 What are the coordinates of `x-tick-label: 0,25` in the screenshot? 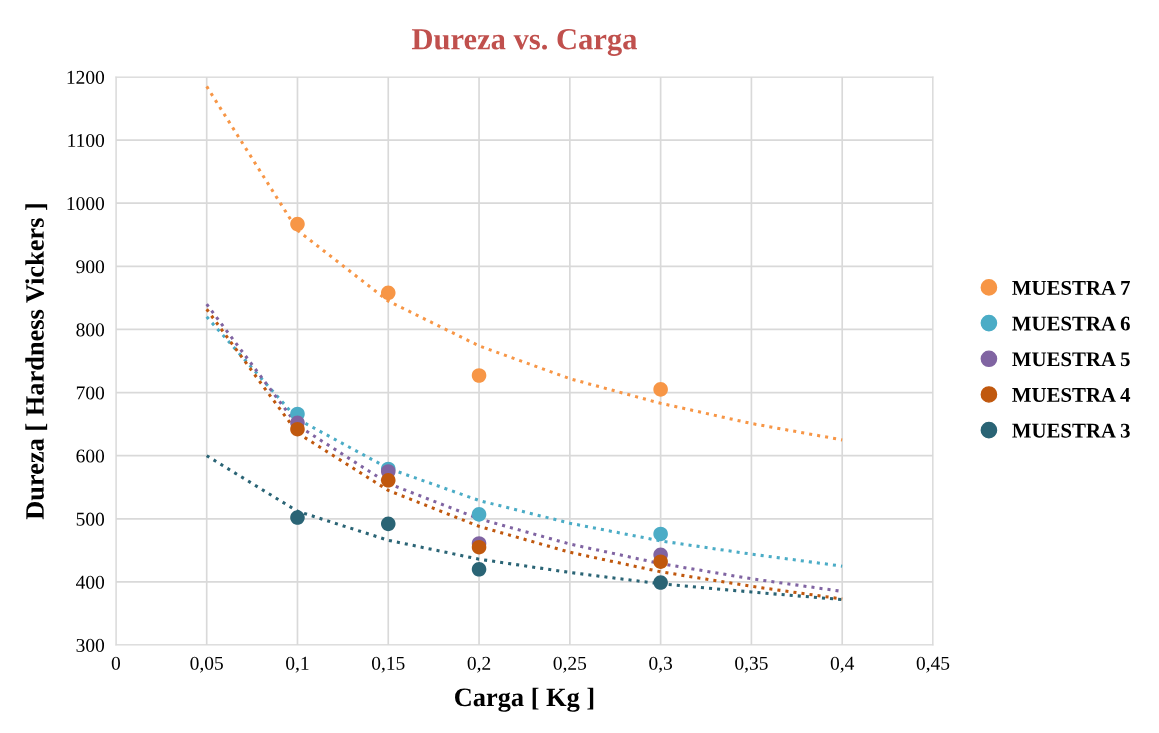 It's located at (570, 664).